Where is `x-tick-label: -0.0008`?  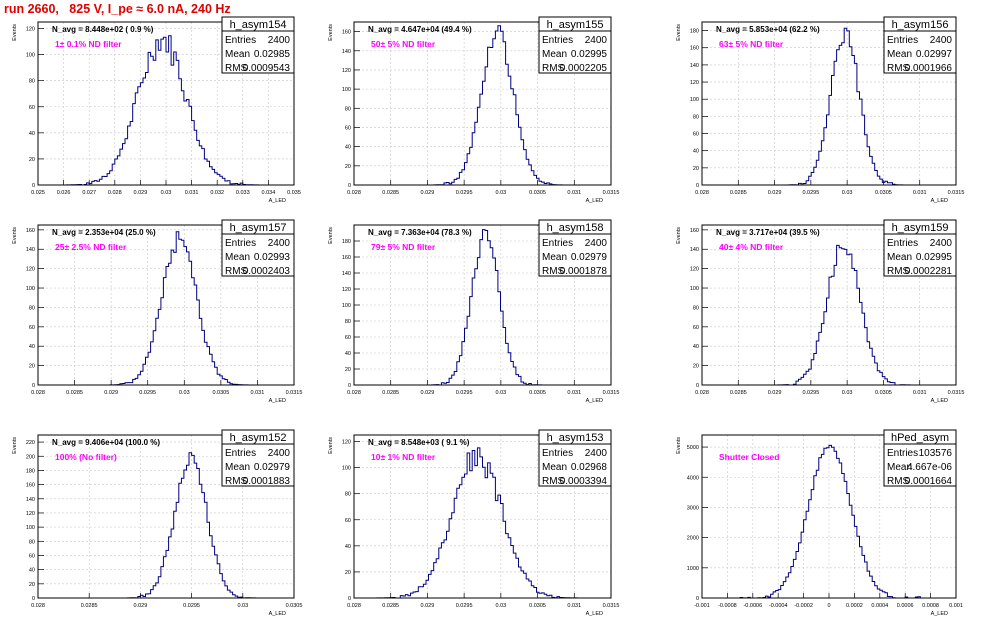 x-tick-label: -0.0008 is located at coordinates (727, 606).